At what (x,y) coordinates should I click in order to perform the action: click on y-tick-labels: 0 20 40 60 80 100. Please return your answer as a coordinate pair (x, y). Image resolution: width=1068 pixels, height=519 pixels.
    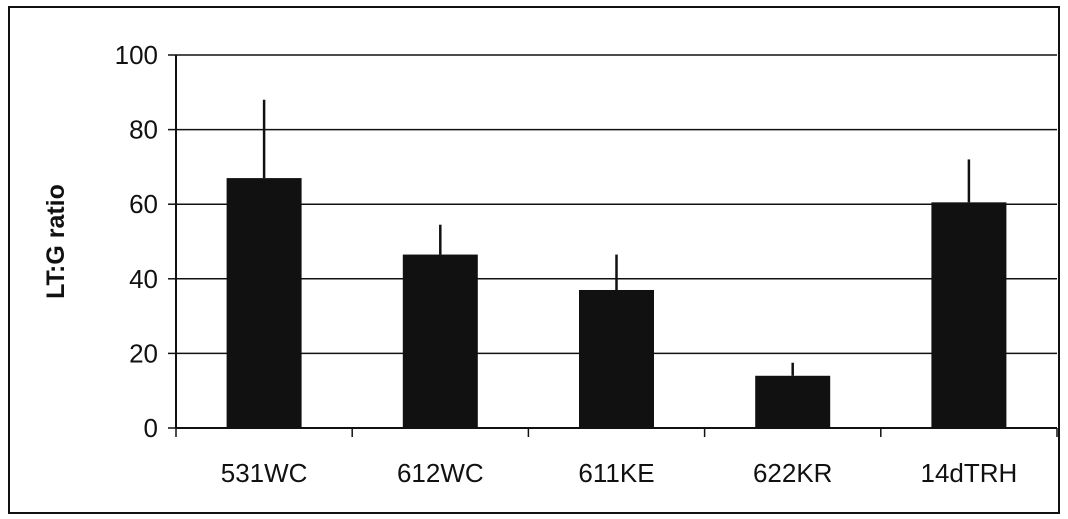
    Looking at the image, I should click on (136, 241).